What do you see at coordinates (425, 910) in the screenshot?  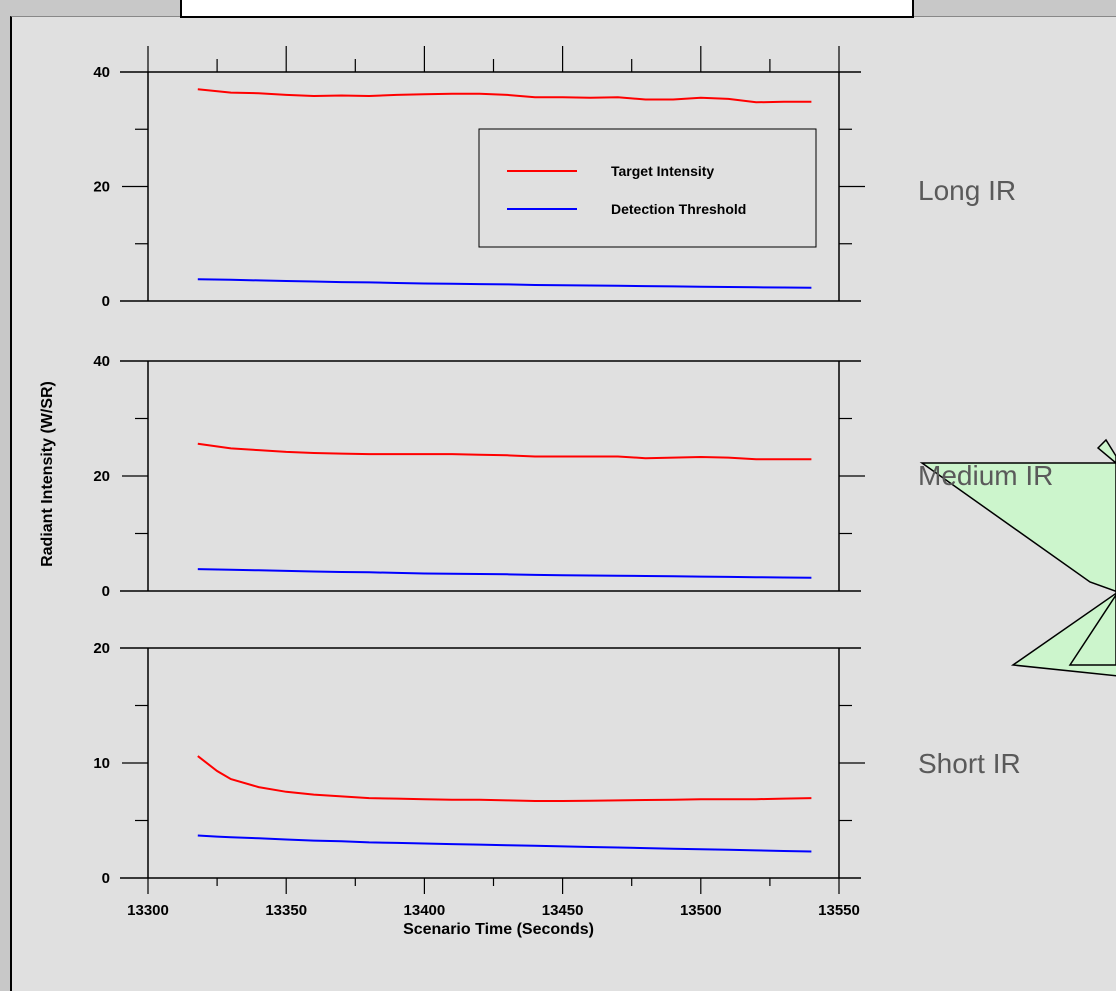 I see `xtick-label: 13400` at bounding box center [425, 910].